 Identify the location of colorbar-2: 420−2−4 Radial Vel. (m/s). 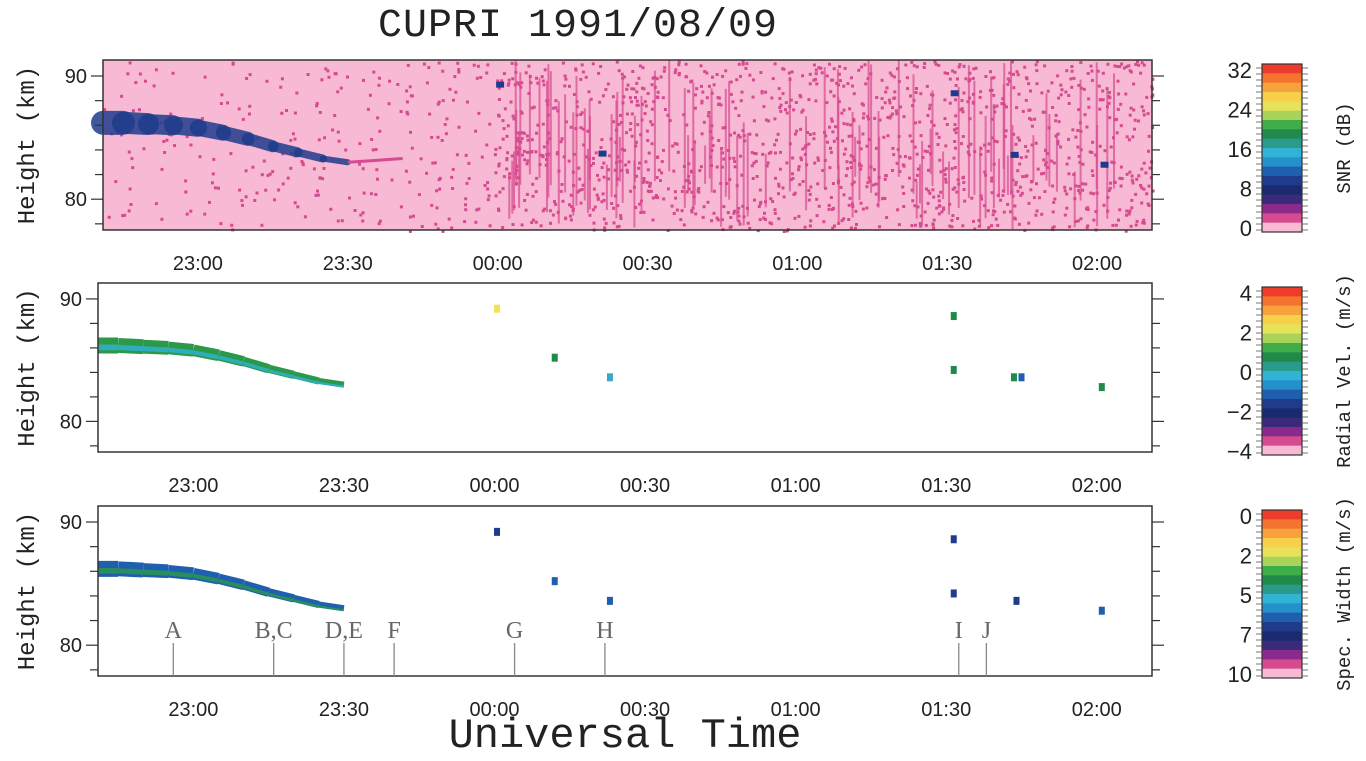
(1291, 371).